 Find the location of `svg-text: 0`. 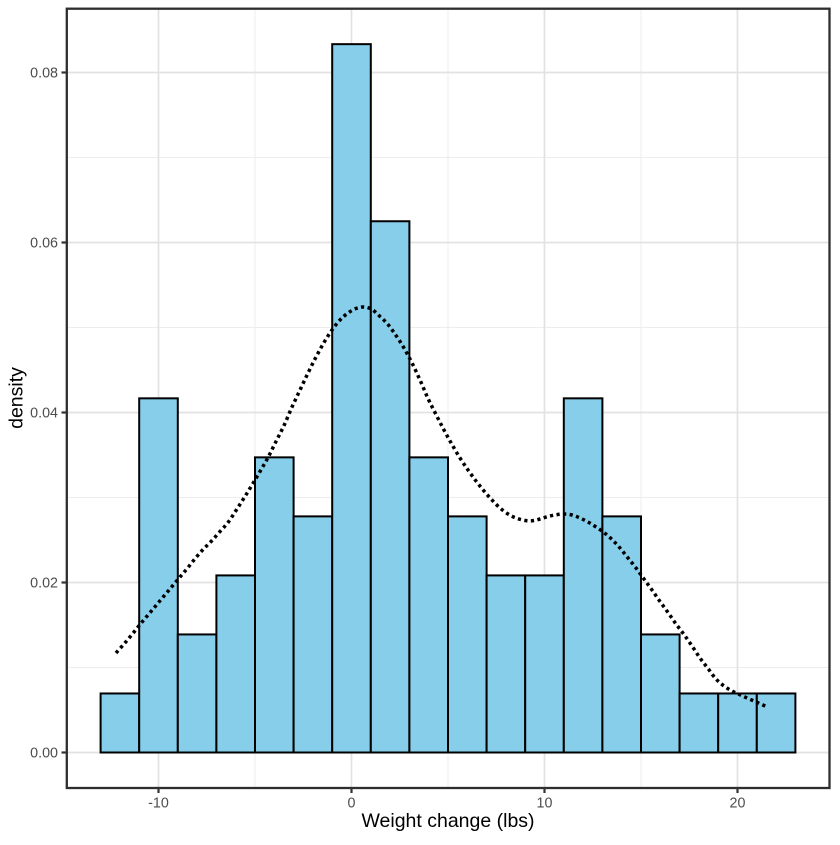

svg-text: 0 is located at coordinates (352, 804).